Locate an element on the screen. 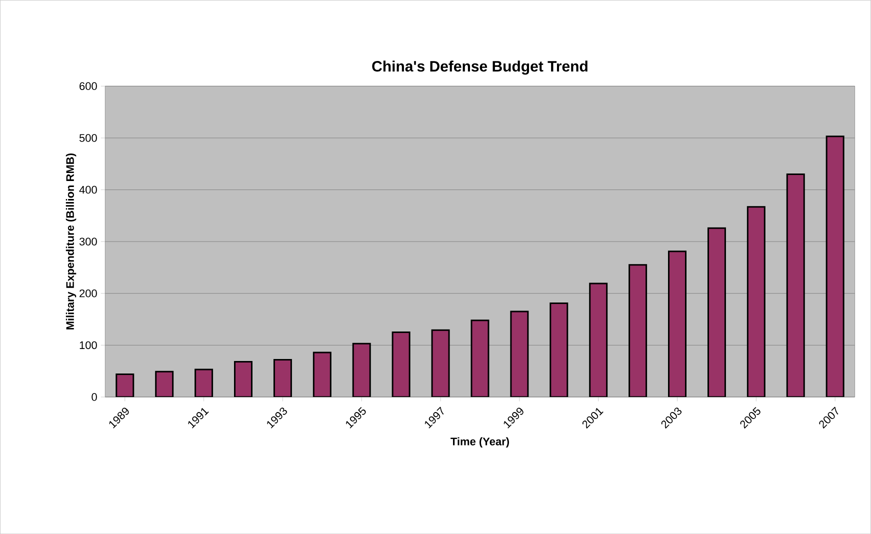 The width and height of the screenshot is (871, 534). y-tick-label: 100 is located at coordinates (88, 345).